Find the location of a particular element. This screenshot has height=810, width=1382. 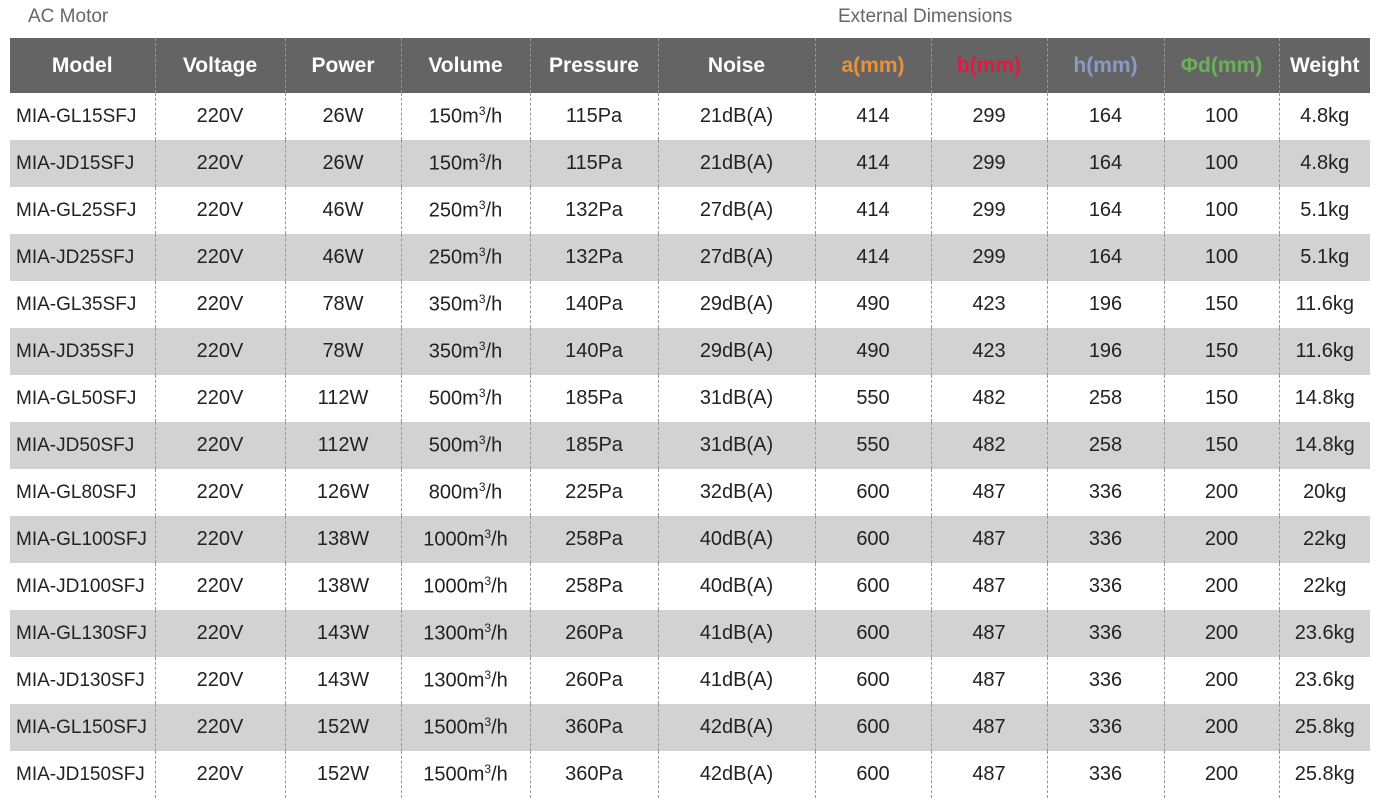

column-header-b: b(mm) is located at coordinates (988, 65).